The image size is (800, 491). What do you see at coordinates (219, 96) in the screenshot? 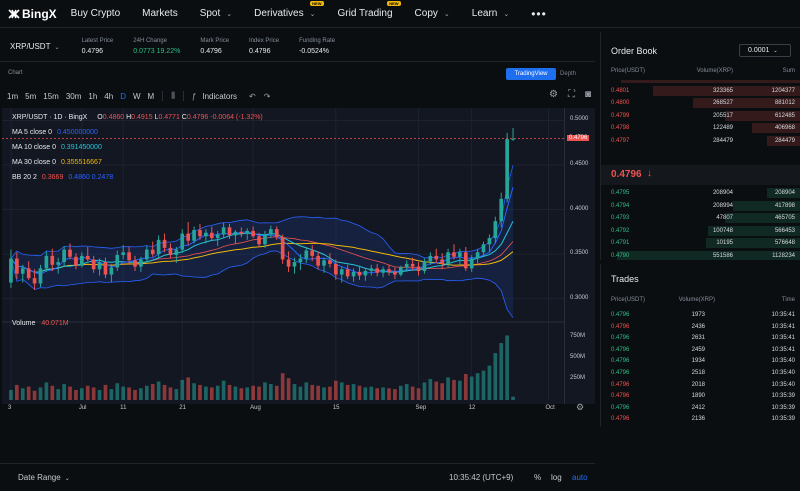
I see `indicators-button: Indicators` at bounding box center [219, 96].